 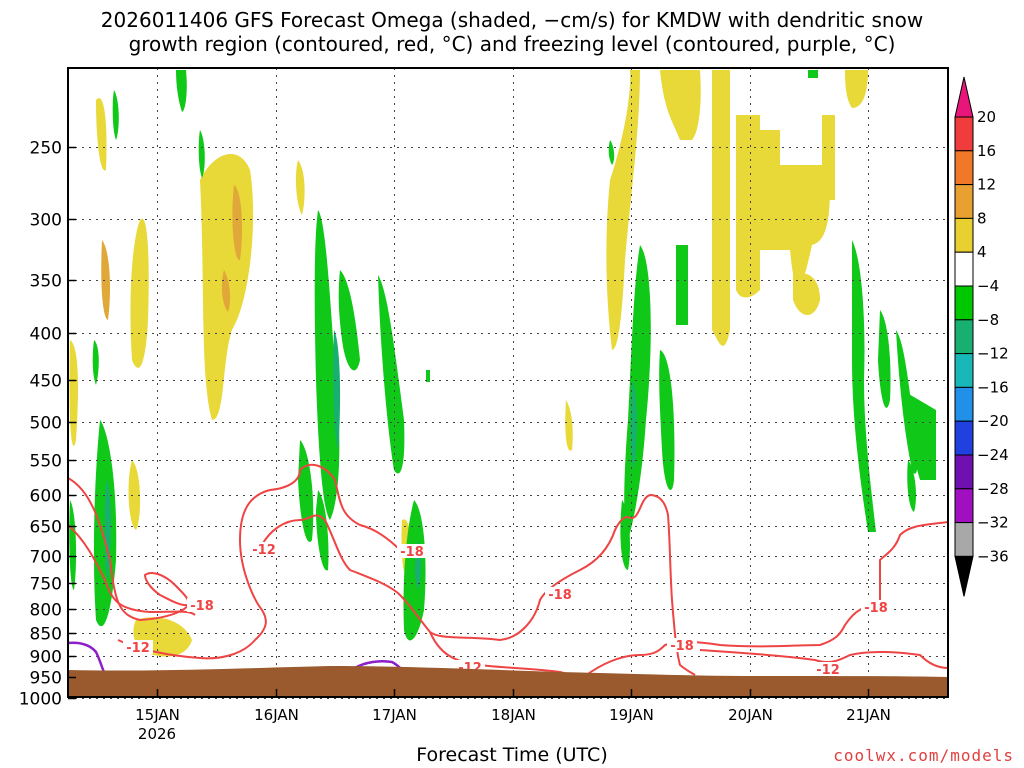 I want to click on colorbar-label: −24, so click(x=993, y=455).